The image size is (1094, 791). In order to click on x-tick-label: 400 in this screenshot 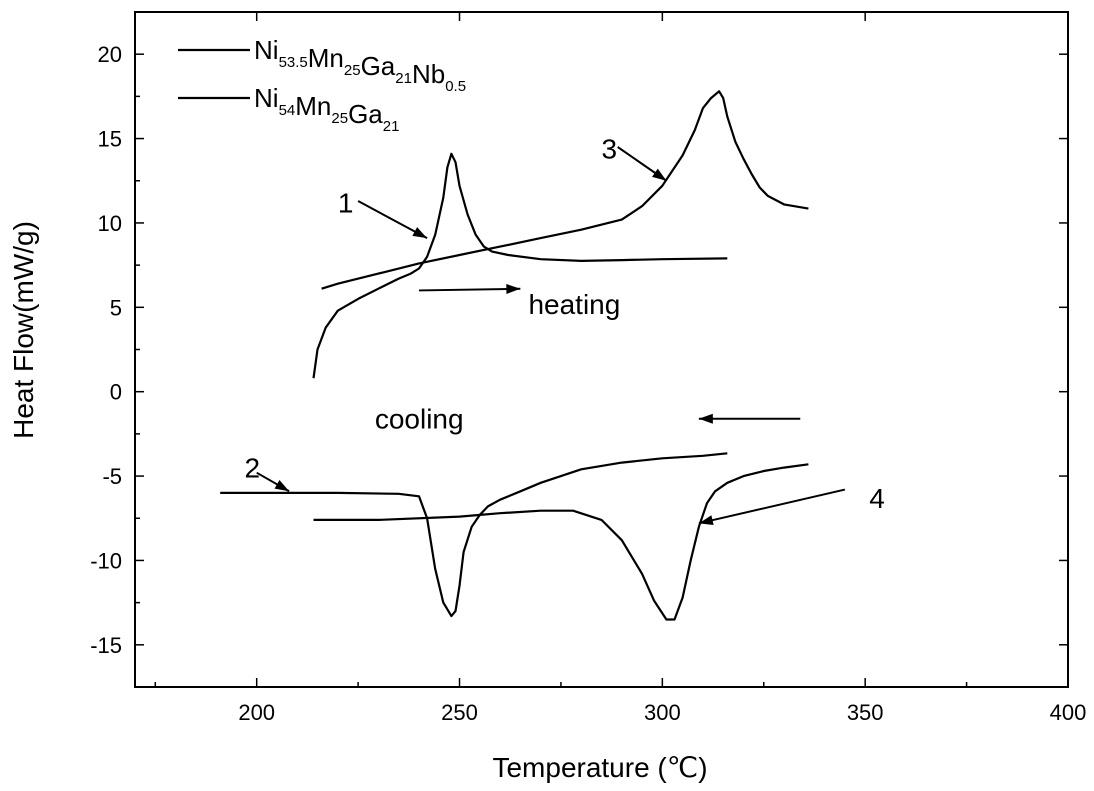, I will do `click(1068, 712)`.